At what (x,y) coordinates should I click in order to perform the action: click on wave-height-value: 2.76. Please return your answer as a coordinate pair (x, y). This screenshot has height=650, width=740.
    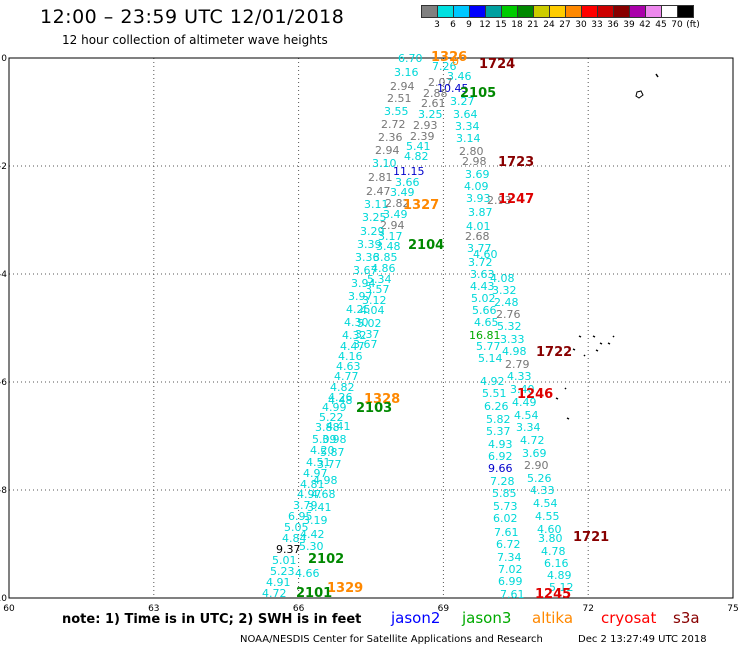
    Looking at the image, I should click on (508, 314).